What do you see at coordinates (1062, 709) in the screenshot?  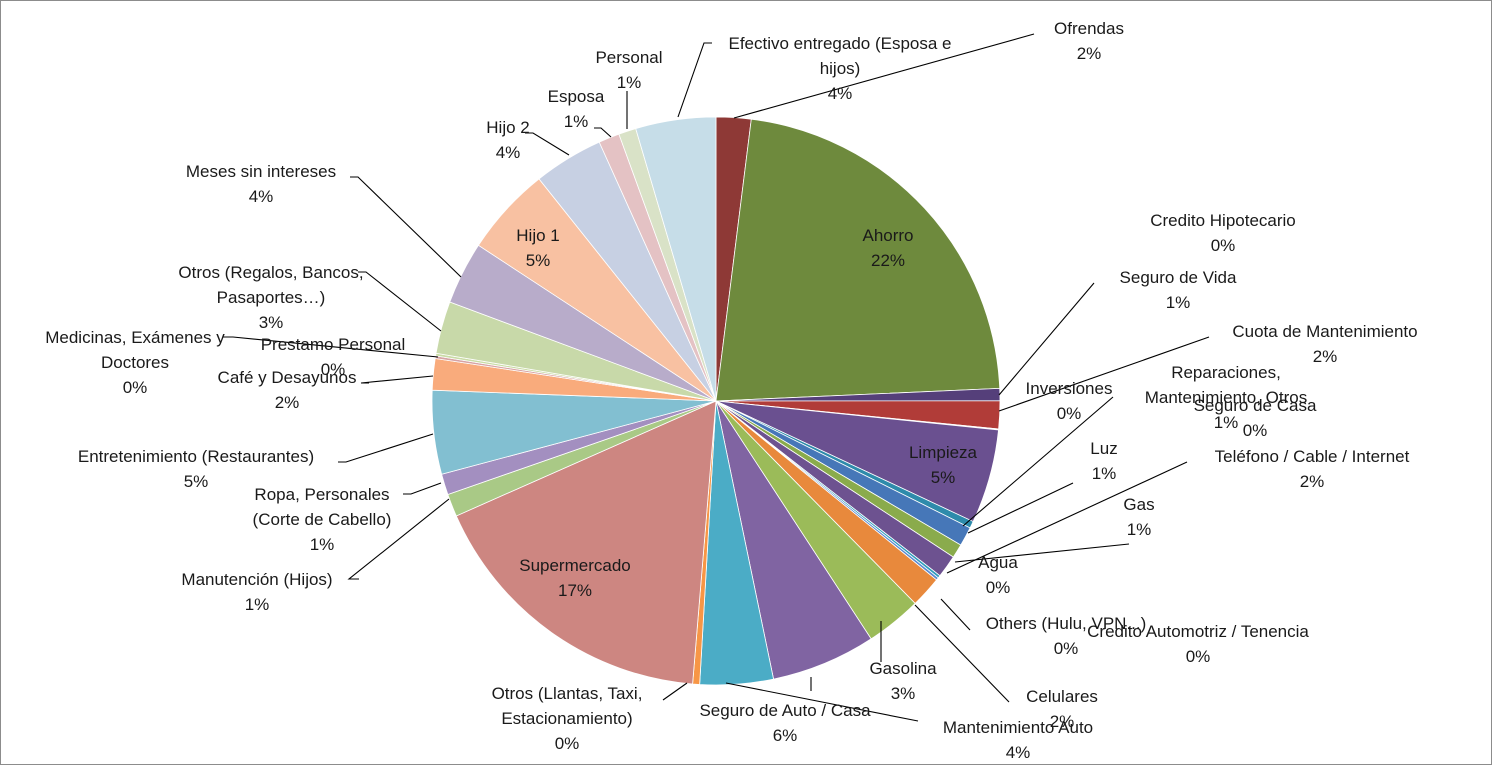 I see `data-label-celulares: Celulares 2%` at bounding box center [1062, 709].